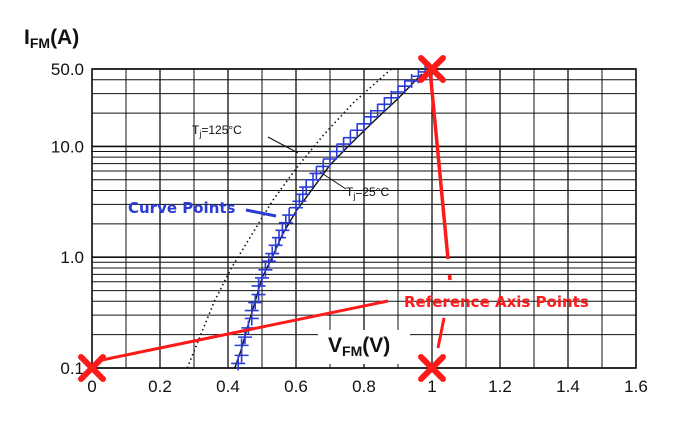  What do you see at coordinates (359, 346) in the screenshot?
I see `x-axis-label: VFM(V)` at bounding box center [359, 346].